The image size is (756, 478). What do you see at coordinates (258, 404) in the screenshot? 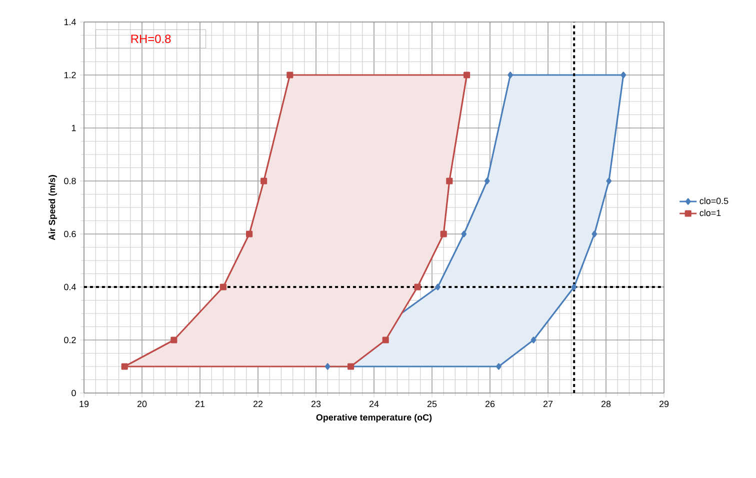
I see `x-tick-label: 22` at bounding box center [258, 404].